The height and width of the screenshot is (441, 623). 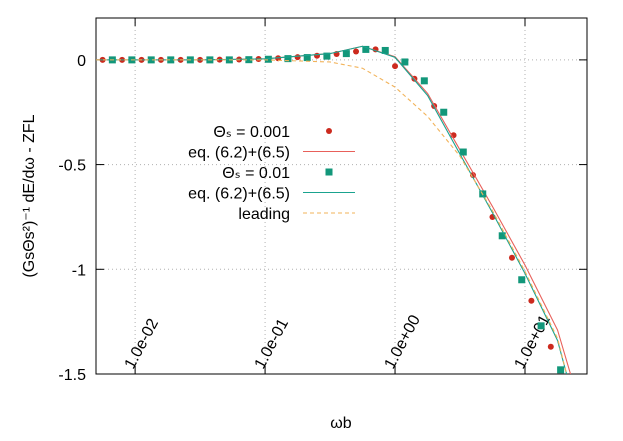 What do you see at coordinates (72, 375) in the screenshot?
I see `y-tick-label: -1.5` at bounding box center [72, 375].